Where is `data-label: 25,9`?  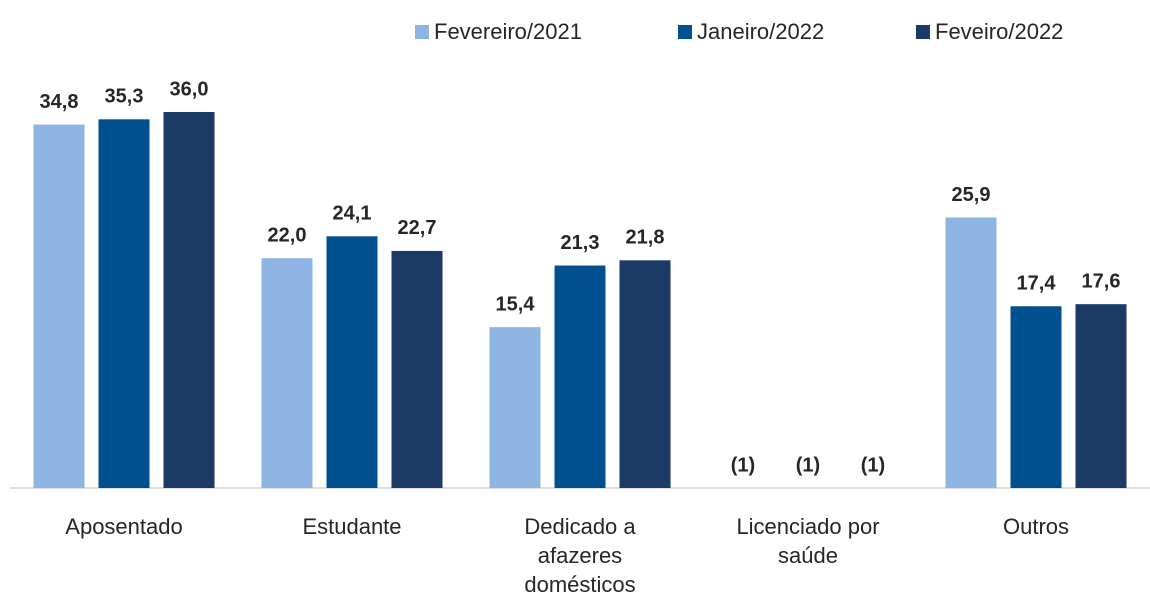 data-label: 25,9 is located at coordinates (971, 195).